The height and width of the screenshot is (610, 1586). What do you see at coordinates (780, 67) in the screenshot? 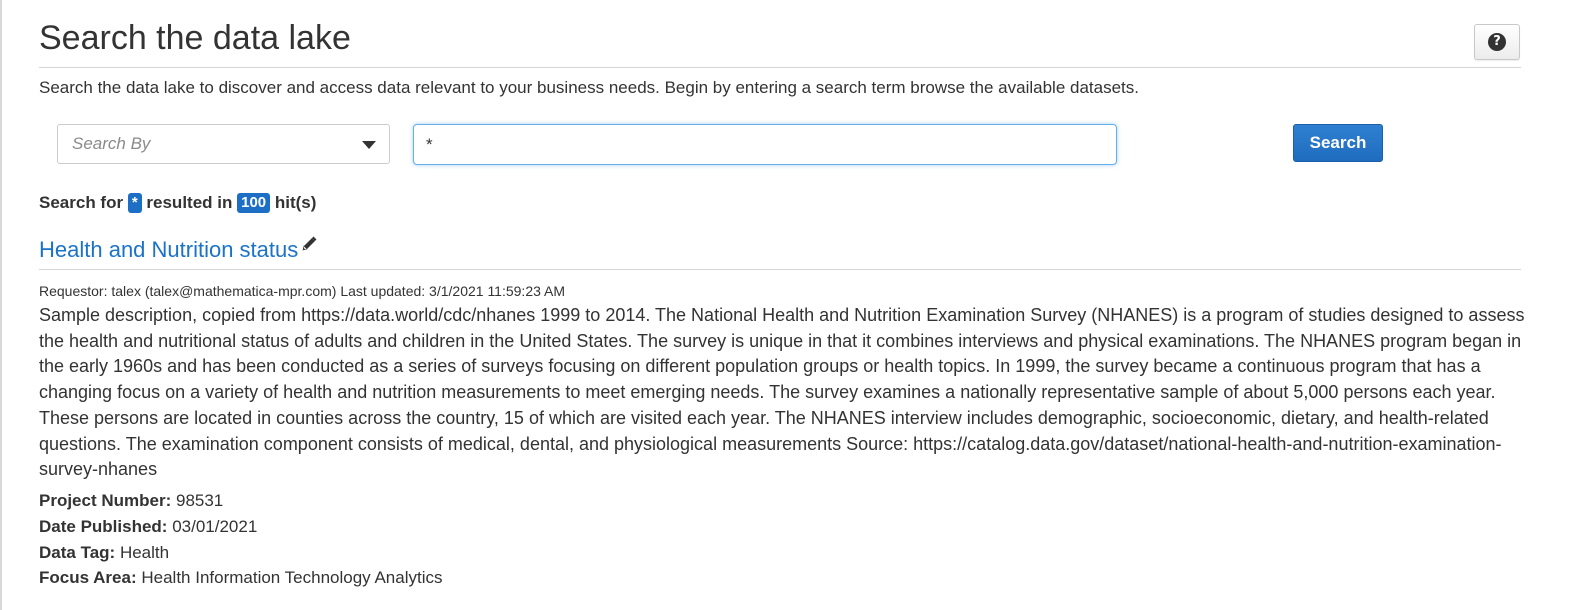
I see `title-divider` at bounding box center [780, 67].